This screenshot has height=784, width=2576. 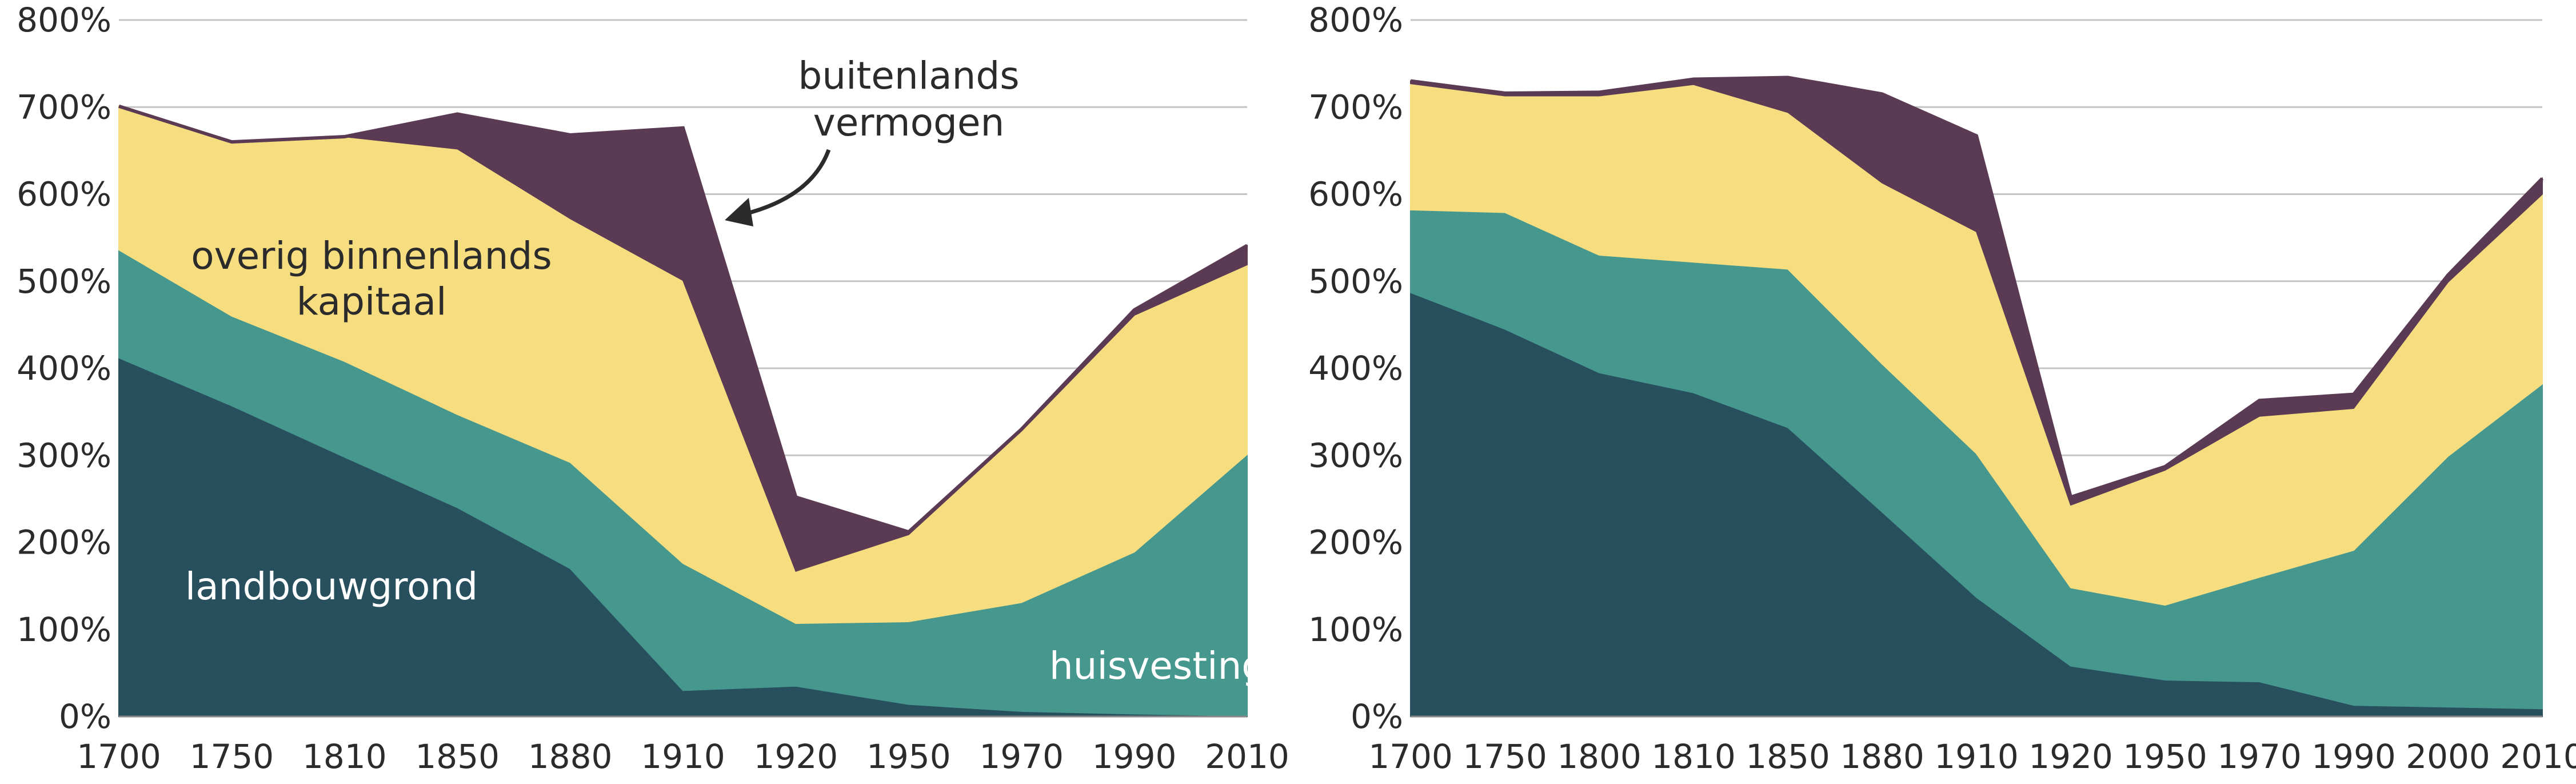 What do you see at coordinates (372, 302) in the screenshot?
I see `annotation-overig-line2: kapitaal` at bounding box center [372, 302].